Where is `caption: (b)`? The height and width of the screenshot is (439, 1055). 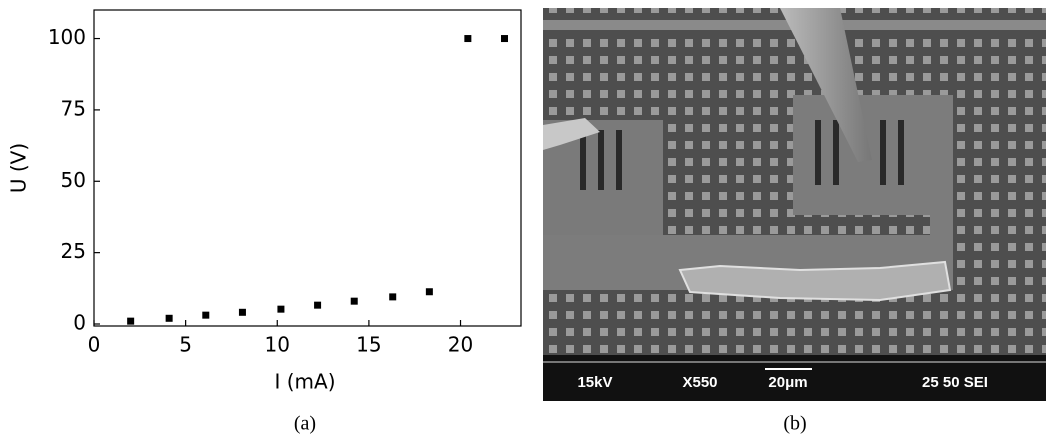
caption: (b) is located at coordinates (794, 424).